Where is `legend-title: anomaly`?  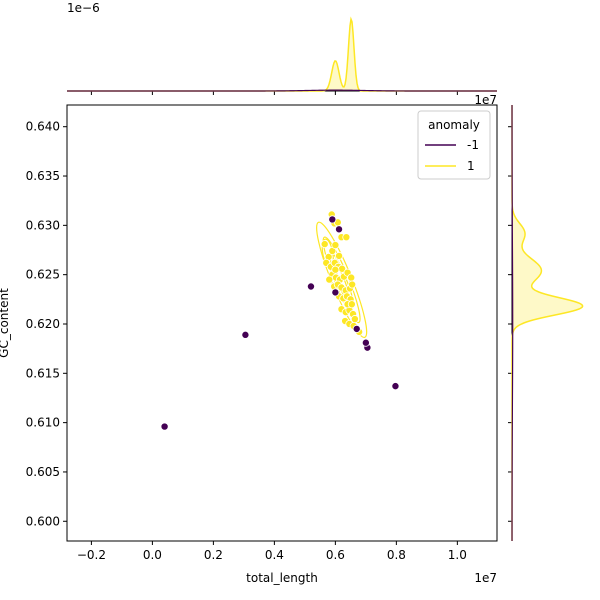
legend-title: anomaly is located at coordinates (454, 125).